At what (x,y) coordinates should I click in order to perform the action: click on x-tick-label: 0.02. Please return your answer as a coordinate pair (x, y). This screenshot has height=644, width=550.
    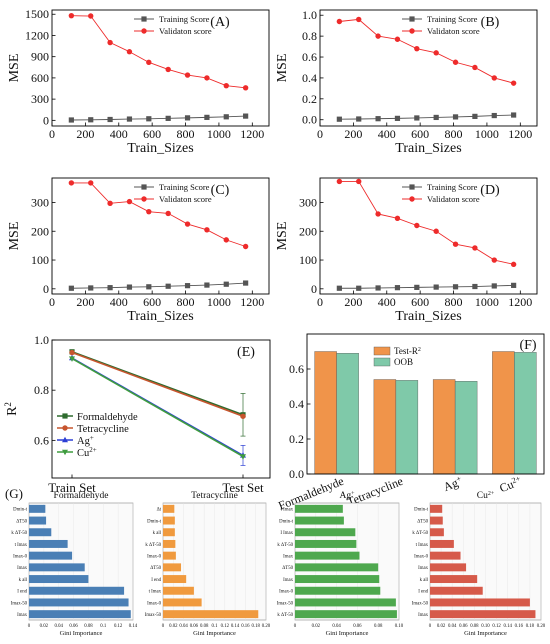
    Looking at the image, I should click on (441, 626).